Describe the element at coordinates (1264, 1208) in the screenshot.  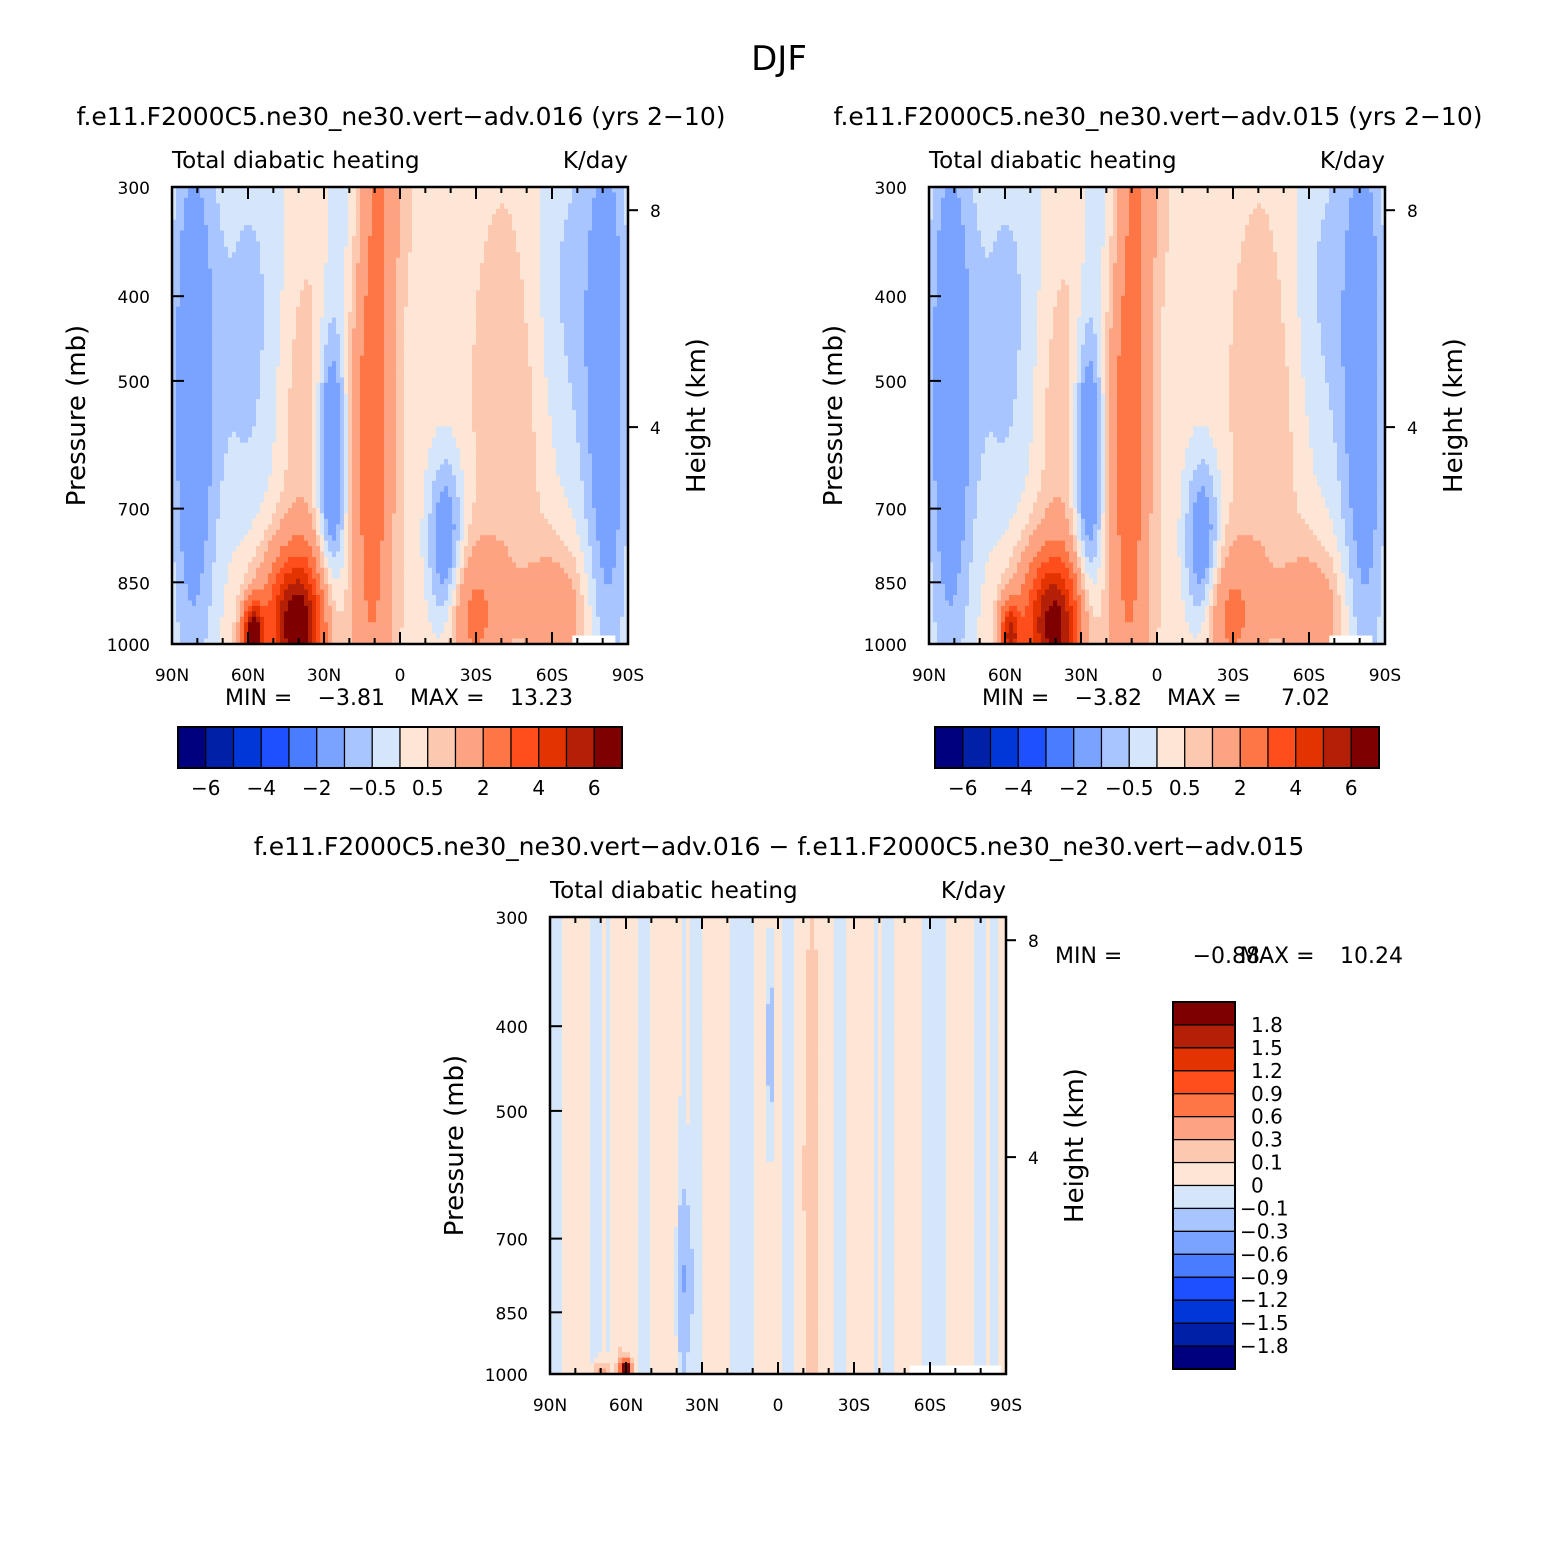
I see `colorbar-label: −0.1` at that location.